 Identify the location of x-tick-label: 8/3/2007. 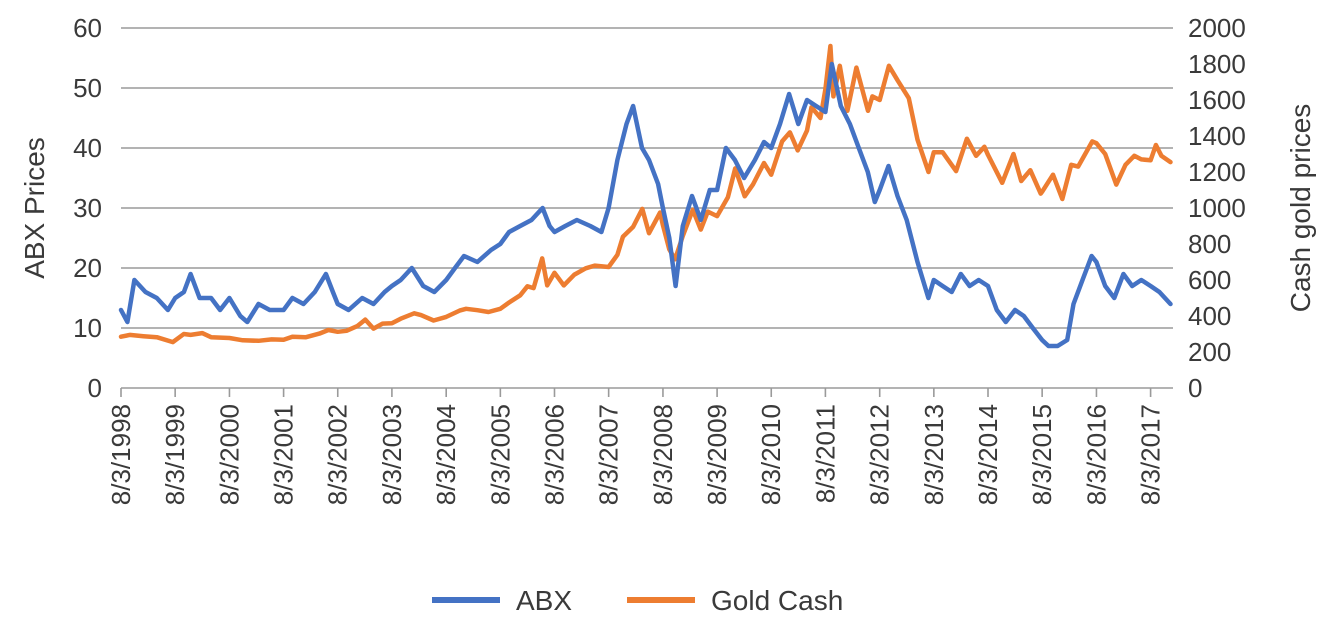
(609, 454).